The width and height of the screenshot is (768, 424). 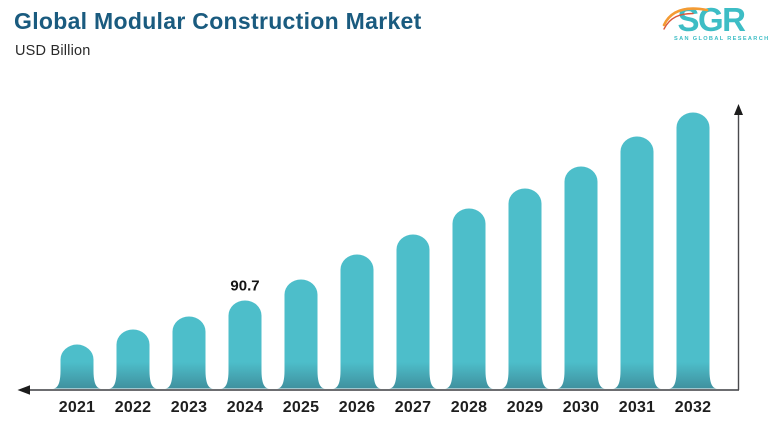 What do you see at coordinates (77, 366) in the screenshot?
I see `bar-2021` at bounding box center [77, 366].